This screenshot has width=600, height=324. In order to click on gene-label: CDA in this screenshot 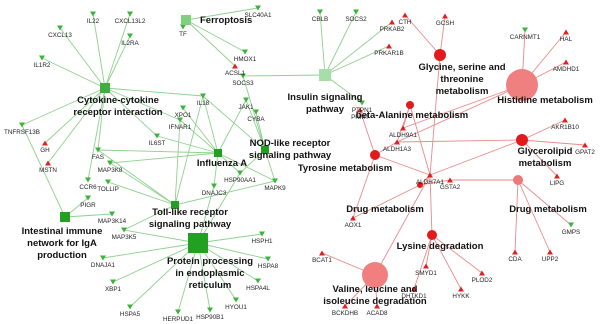, I will do `click(515, 259)`.